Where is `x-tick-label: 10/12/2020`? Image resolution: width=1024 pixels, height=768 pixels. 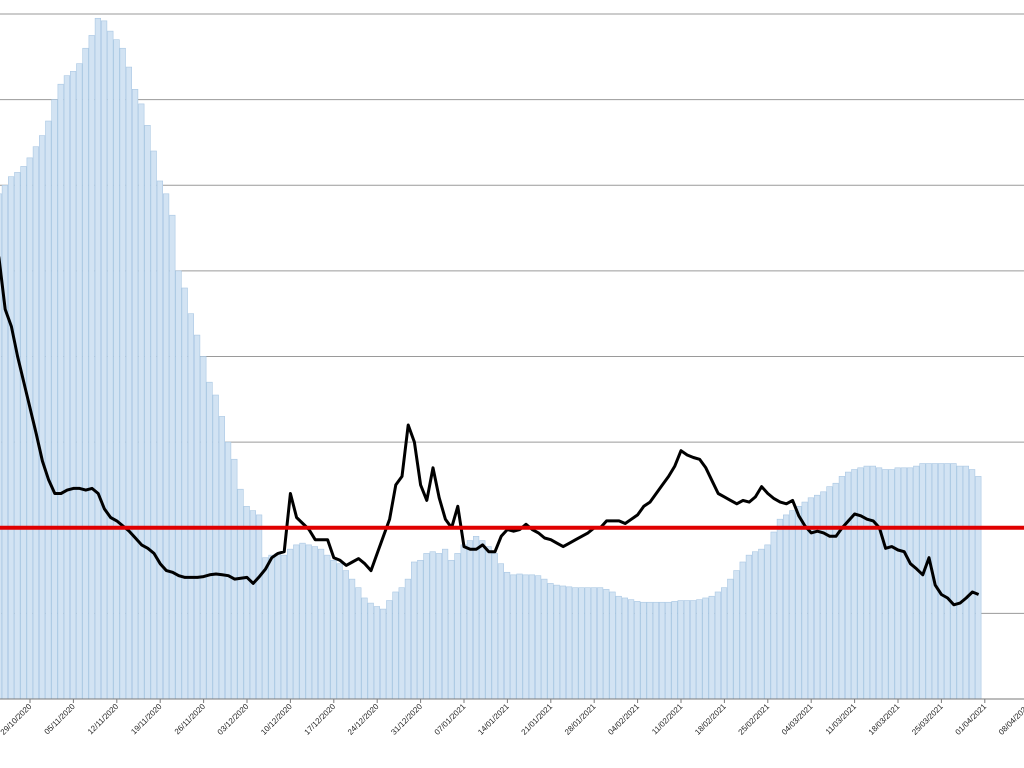
x-tick-label: 10/12/2020 is located at coordinates (276, 719).